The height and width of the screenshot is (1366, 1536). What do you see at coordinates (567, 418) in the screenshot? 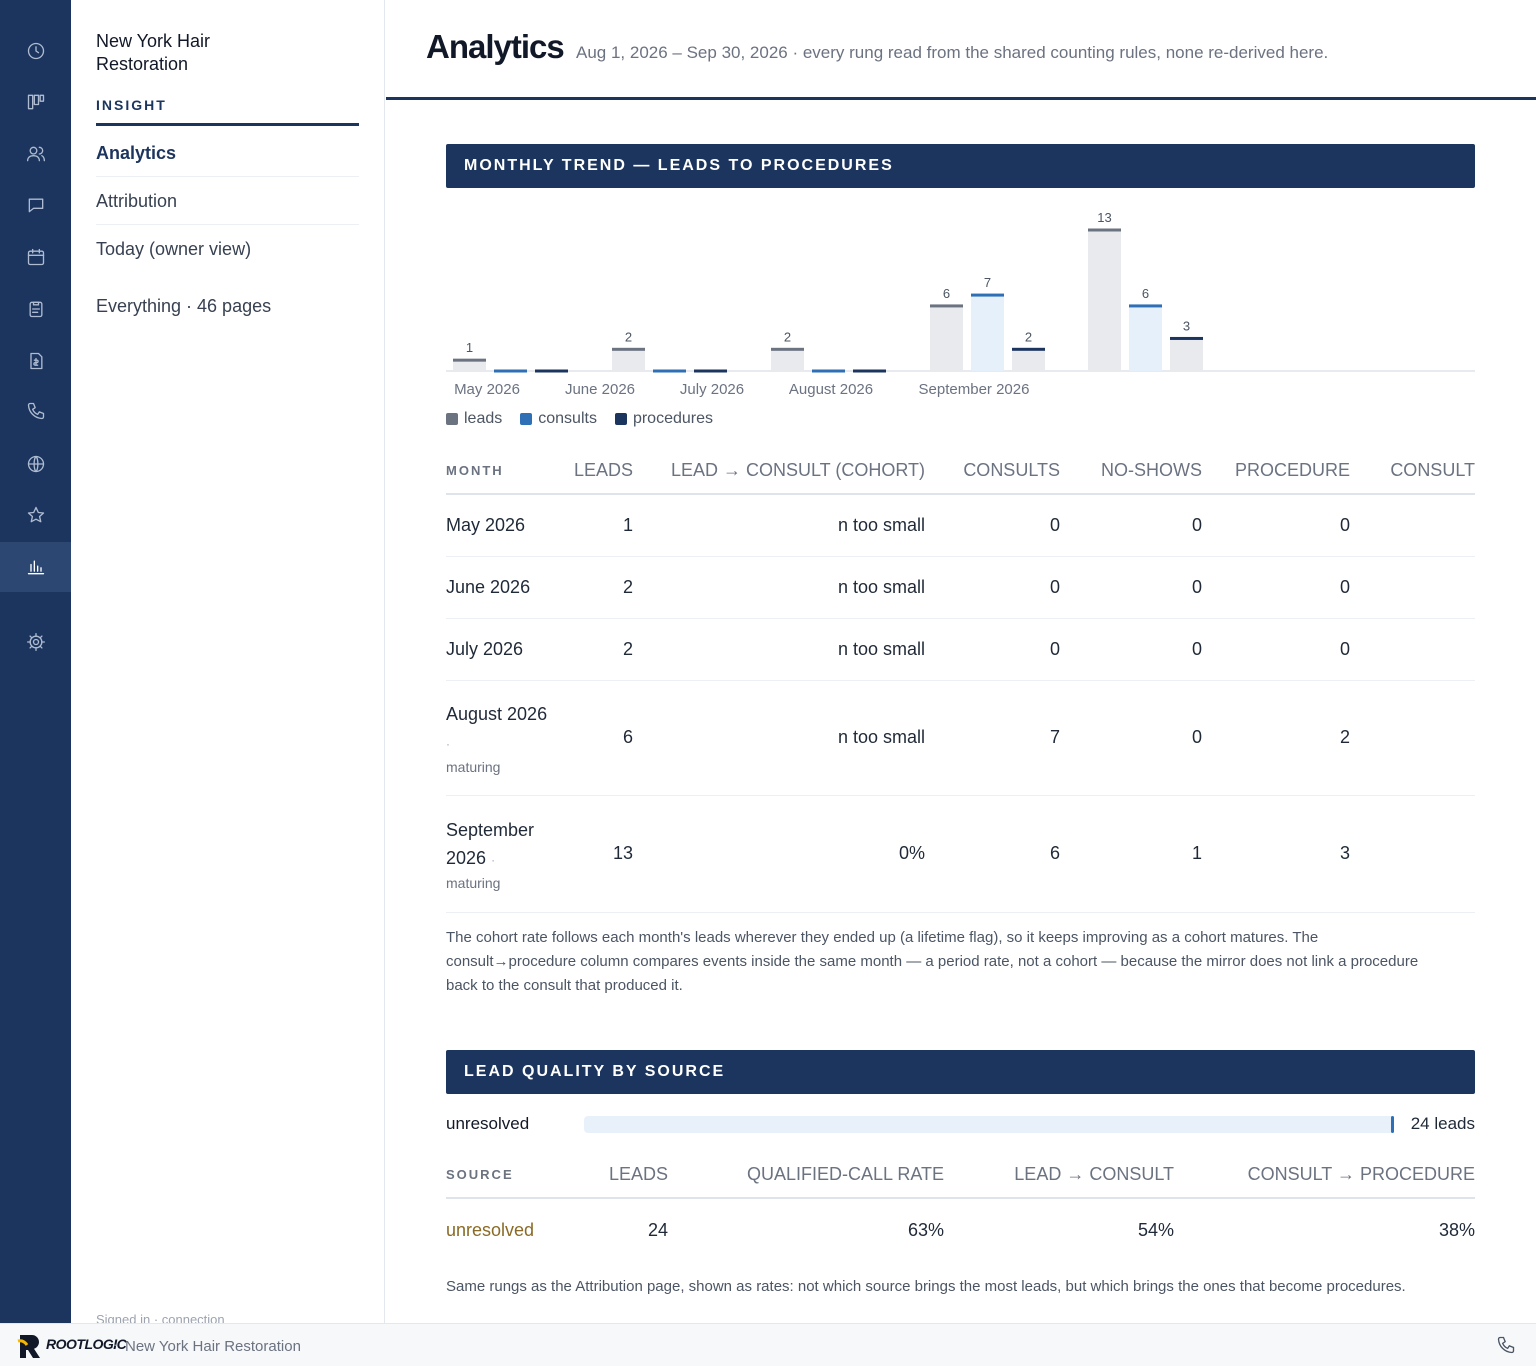
I see `legend-label-consults: consults` at bounding box center [567, 418].